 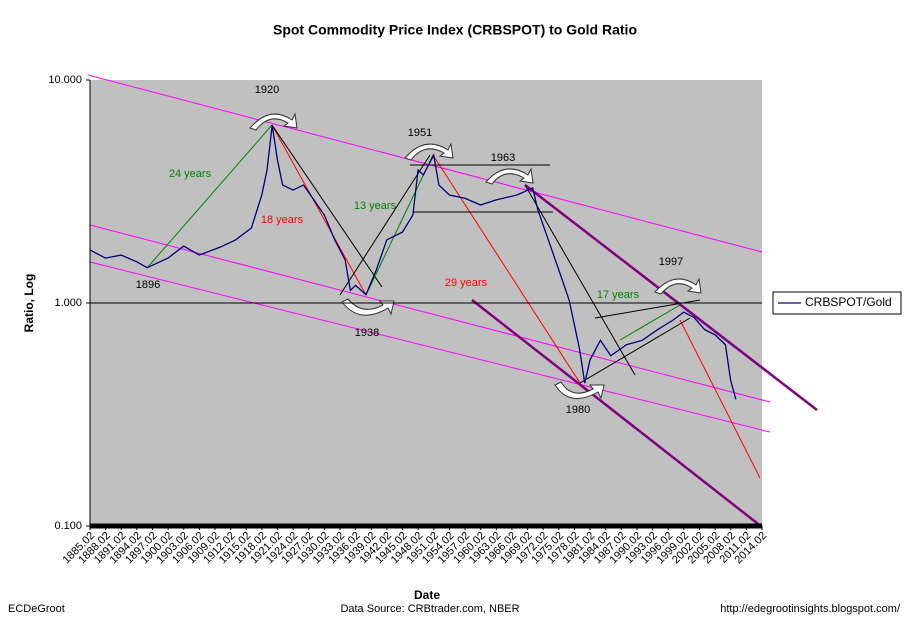 I want to click on x-axis-label: Date, so click(x=427, y=595).